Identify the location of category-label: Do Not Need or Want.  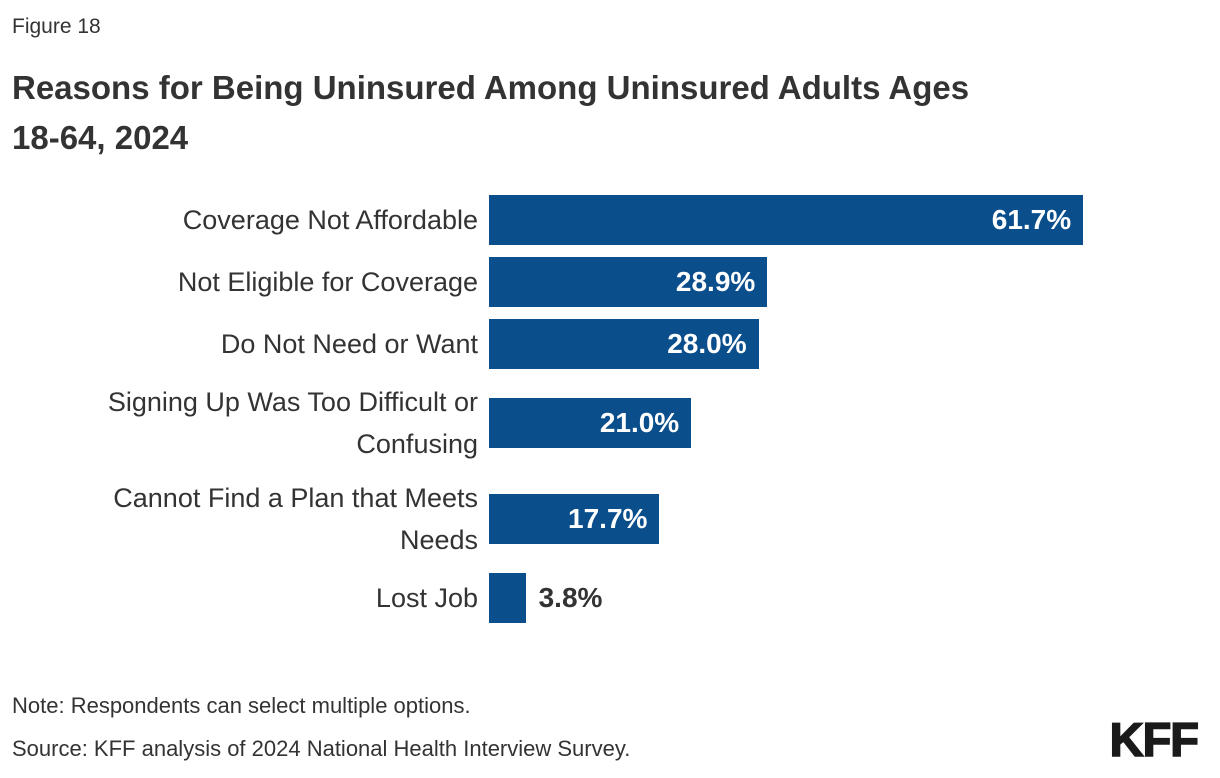
(244, 344).